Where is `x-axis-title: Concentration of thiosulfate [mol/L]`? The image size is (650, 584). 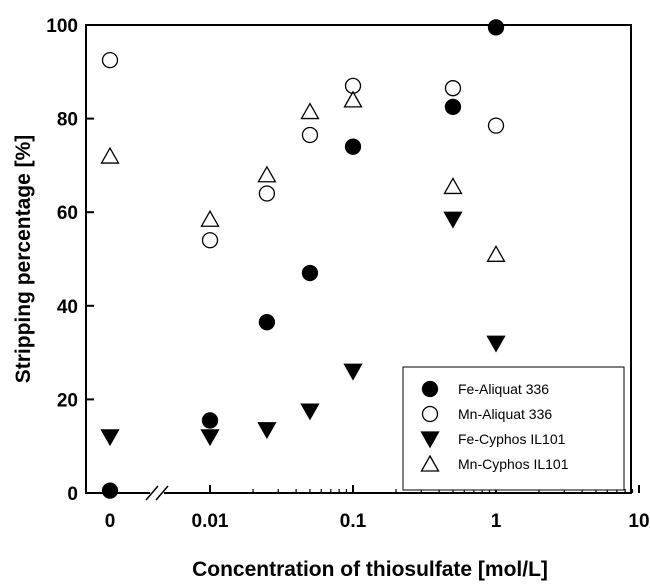 x-axis-title: Concentration of thiosulfate [mol/L] is located at coordinates (370, 569).